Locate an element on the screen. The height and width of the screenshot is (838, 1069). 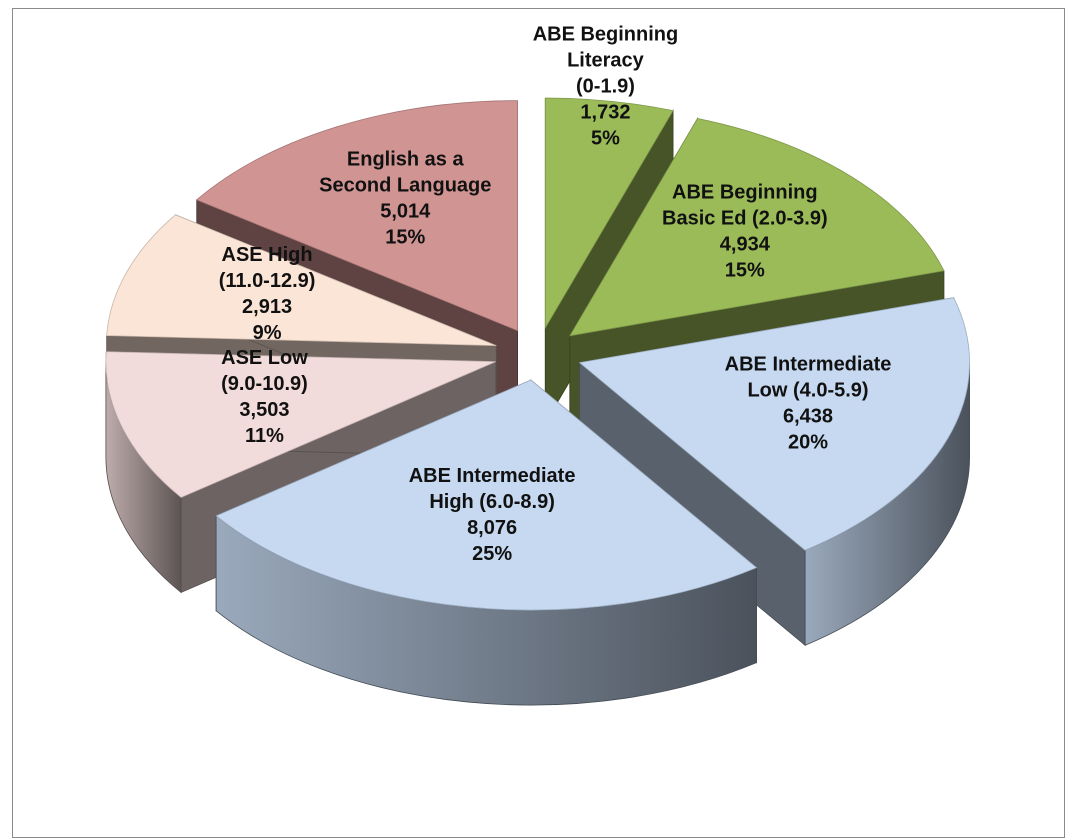
slice-label-line: Low (4.0-5.9) is located at coordinates (807, 390).